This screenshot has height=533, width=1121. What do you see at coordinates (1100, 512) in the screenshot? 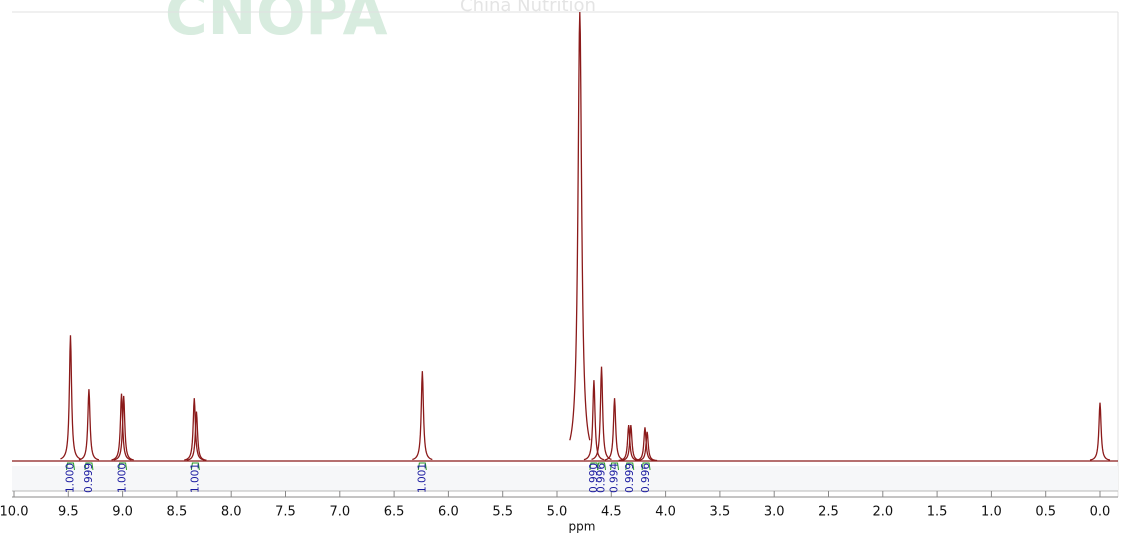
I see `x-tick-label: 0.0` at bounding box center [1100, 512].